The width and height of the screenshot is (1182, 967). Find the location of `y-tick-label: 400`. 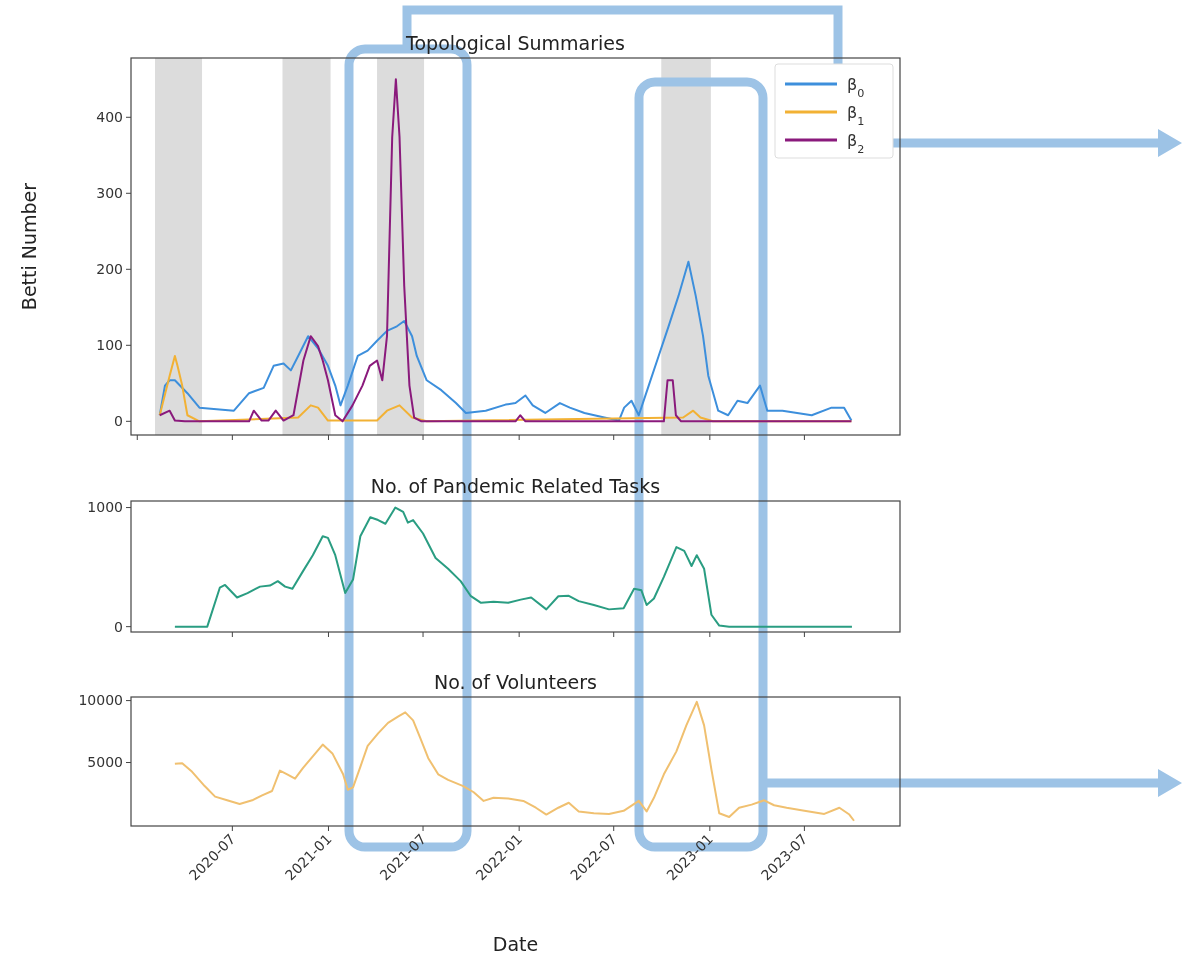

y-tick-label: 400 is located at coordinates (109, 117).